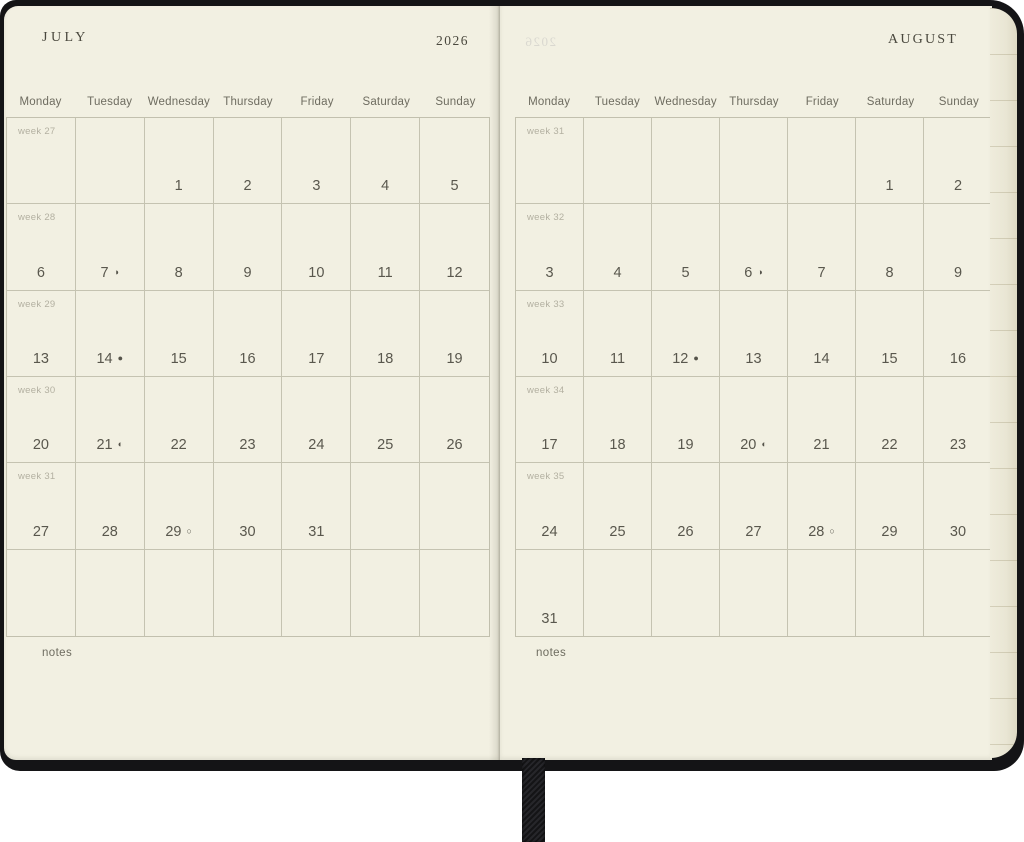  Describe the element at coordinates (41, 247) in the screenshot. I see `day-cell: week 28 6` at that location.